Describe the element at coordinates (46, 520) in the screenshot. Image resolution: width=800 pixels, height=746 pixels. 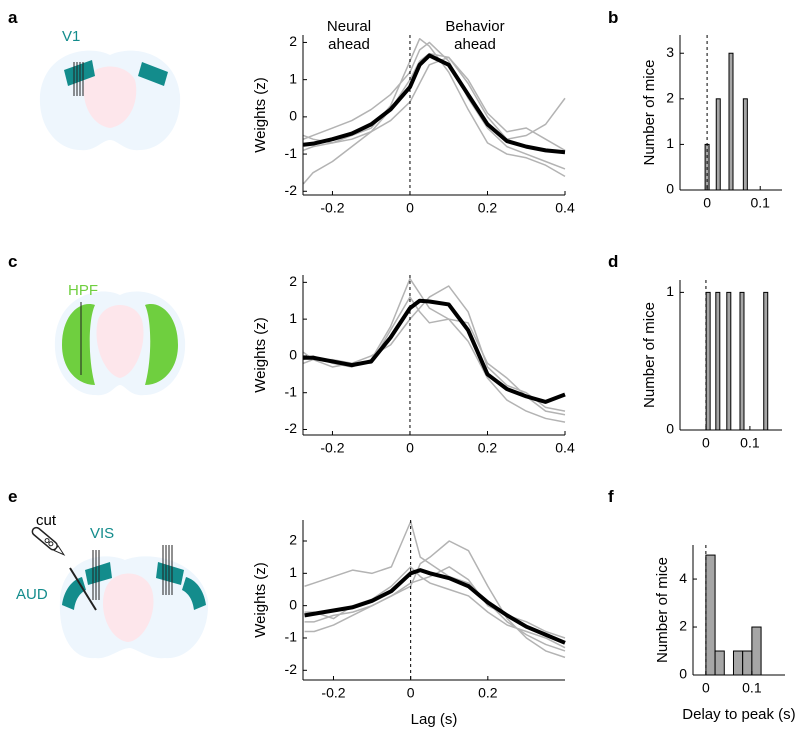
I see `cut-label: cut` at that location.